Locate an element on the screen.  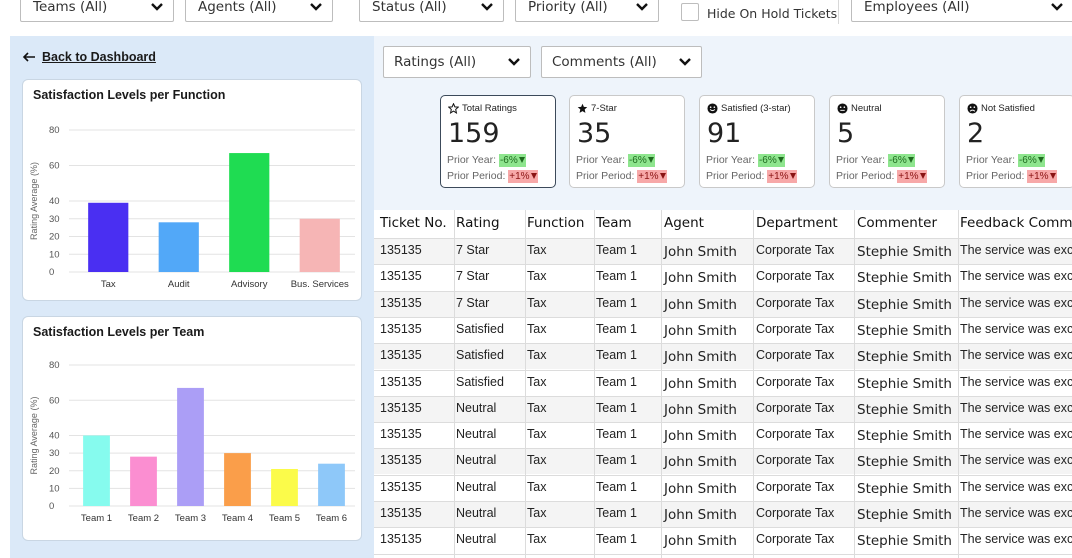
ratings-dropdown: Ratings (All) is located at coordinates (457, 62).